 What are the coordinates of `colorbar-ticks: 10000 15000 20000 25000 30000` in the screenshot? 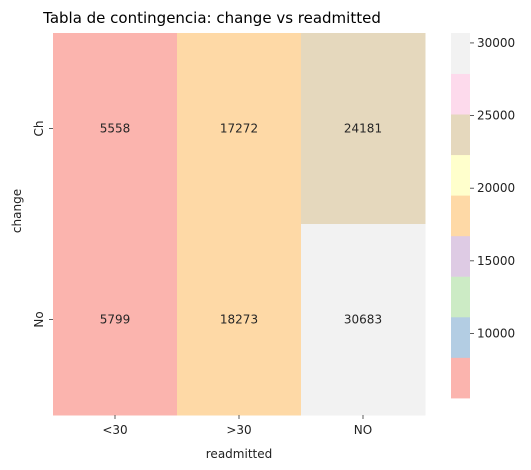 It's located at (492, 188).